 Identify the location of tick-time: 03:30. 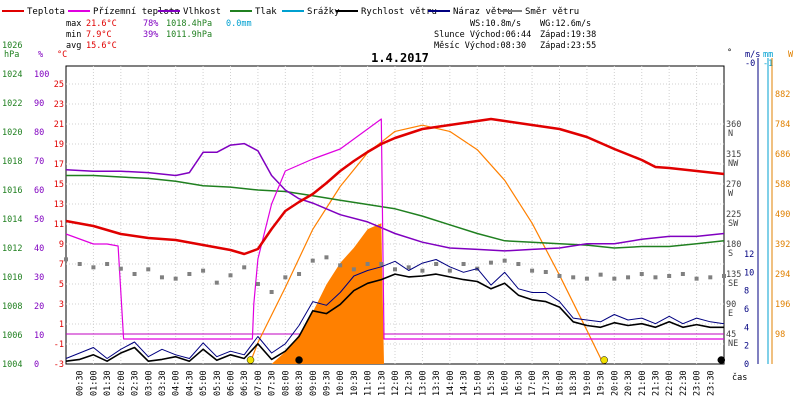
(163, 383).